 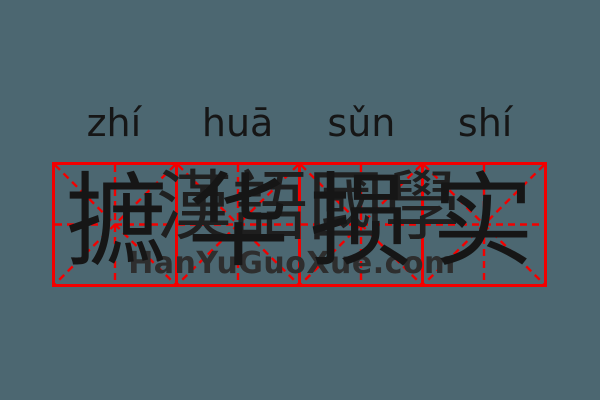 I want to click on watermark-hanzi: 漢語國學, so click(x=308, y=206).